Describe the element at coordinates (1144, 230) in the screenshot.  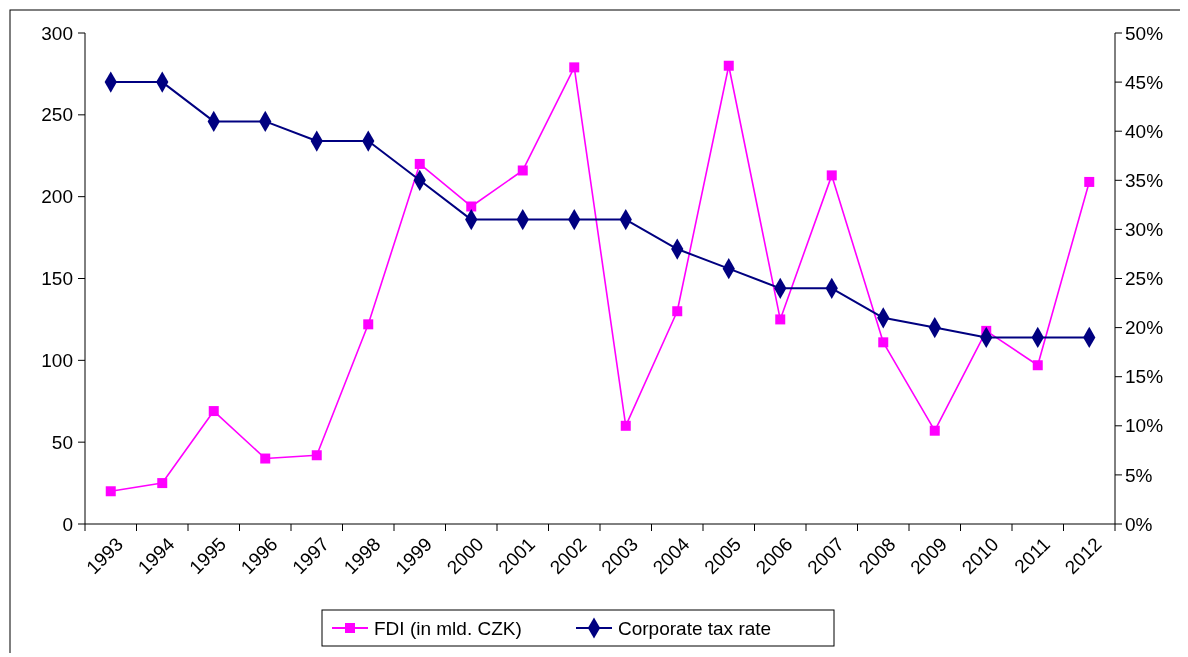
I see `y2-tick-label: 30%` at that location.